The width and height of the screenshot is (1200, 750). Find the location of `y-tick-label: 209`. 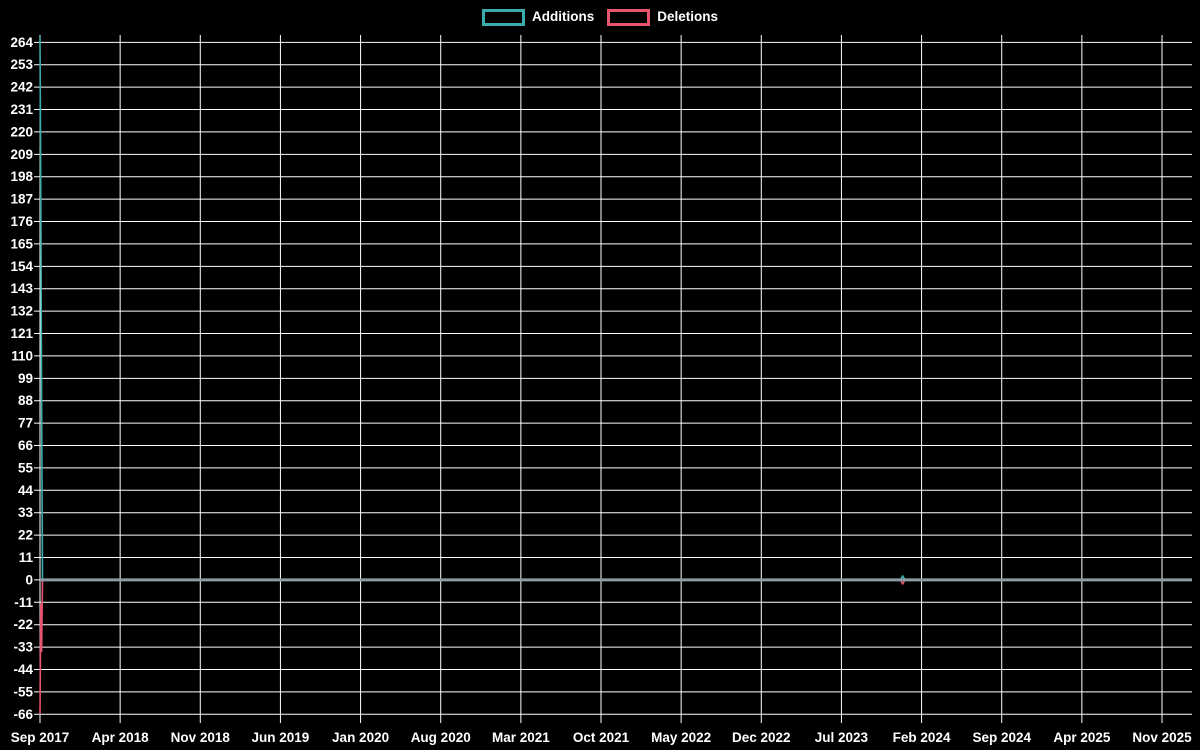

y-tick-label: 209 is located at coordinates (21, 154).